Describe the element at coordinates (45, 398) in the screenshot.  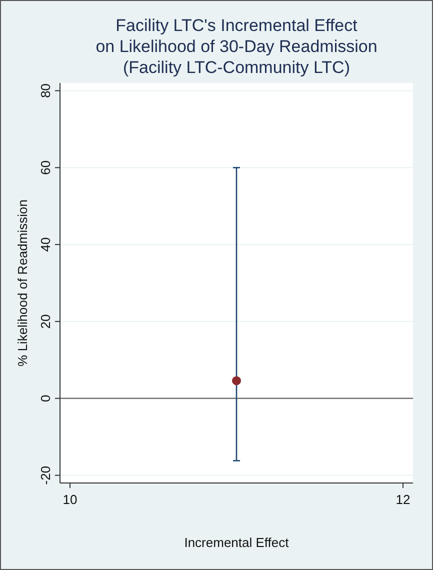
I see `y-tick-label: 0` at that location.